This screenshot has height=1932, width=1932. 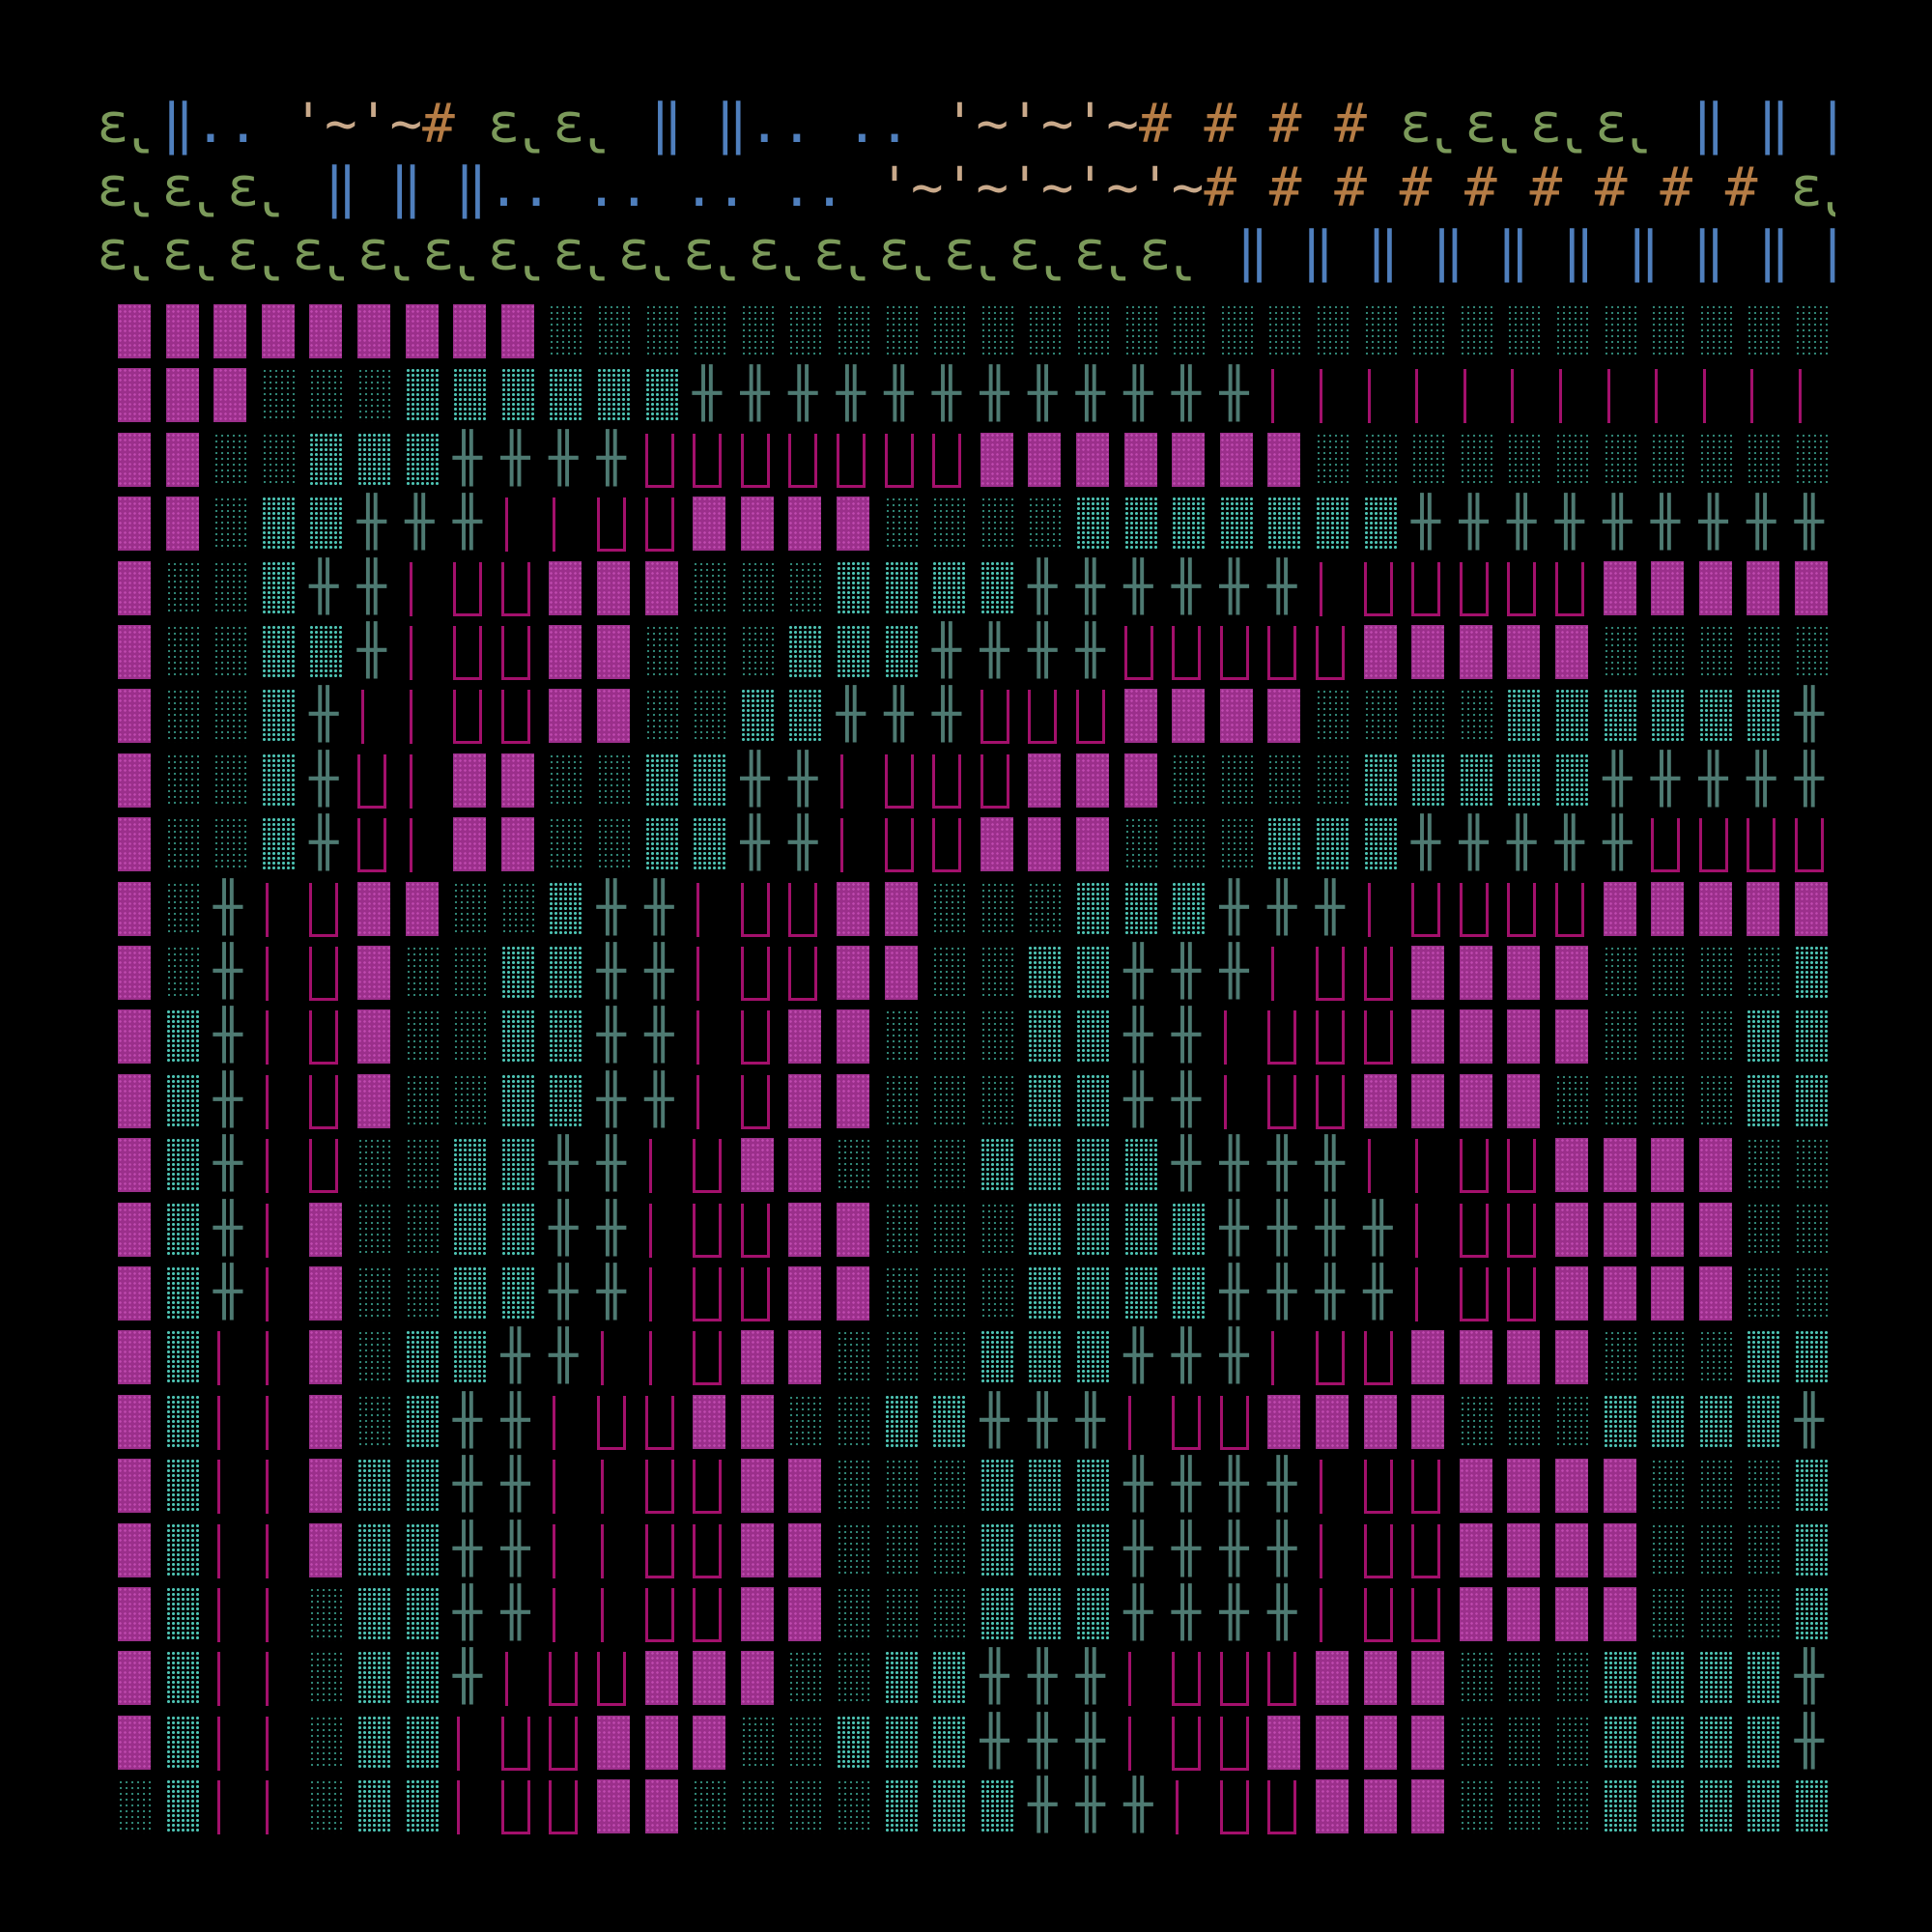 I want to click on grid-row: ╫╫╫╫╫╫╫, so click(x=971, y=1678).